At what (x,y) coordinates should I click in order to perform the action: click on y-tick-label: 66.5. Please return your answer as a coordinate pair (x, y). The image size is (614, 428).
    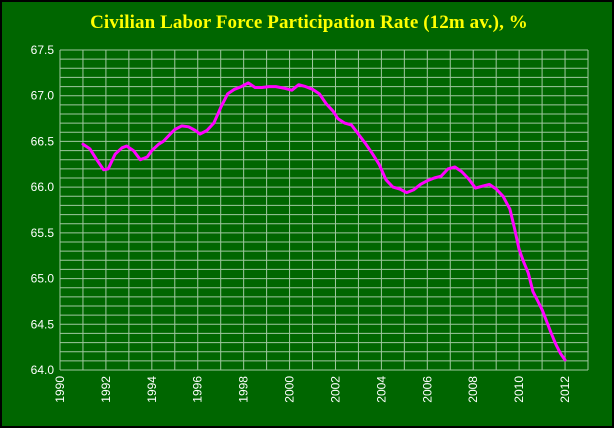
    Looking at the image, I should click on (43, 141).